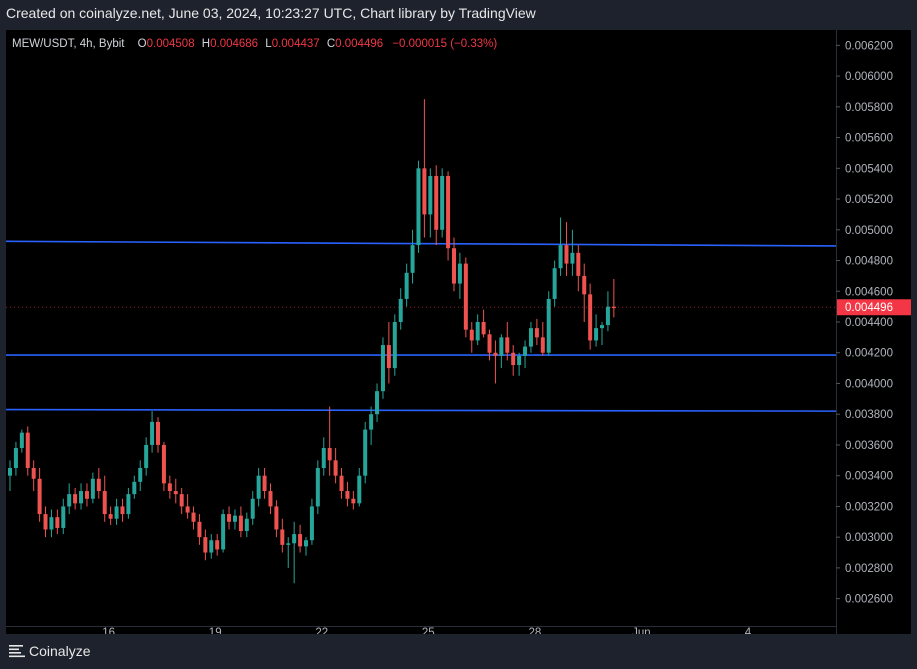 The height and width of the screenshot is (669, 917). I want to click on y-tick-label: 0.005600, so click(869, 139).